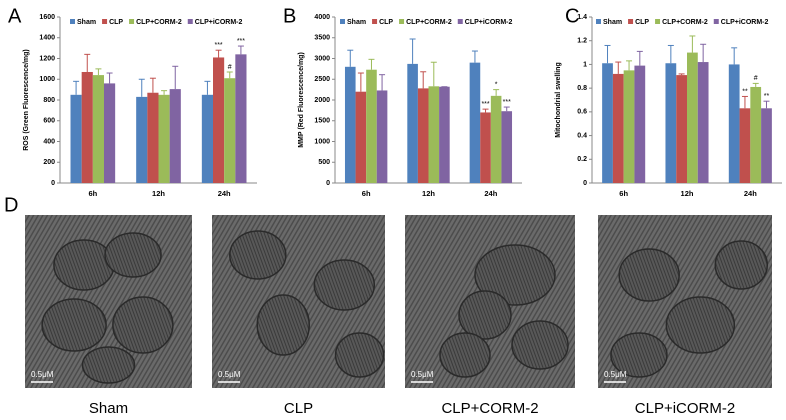  What do you see at coordinates (572, 16) in the screenshot?
I see `panel-label: C` at bounding box center [572, 16].